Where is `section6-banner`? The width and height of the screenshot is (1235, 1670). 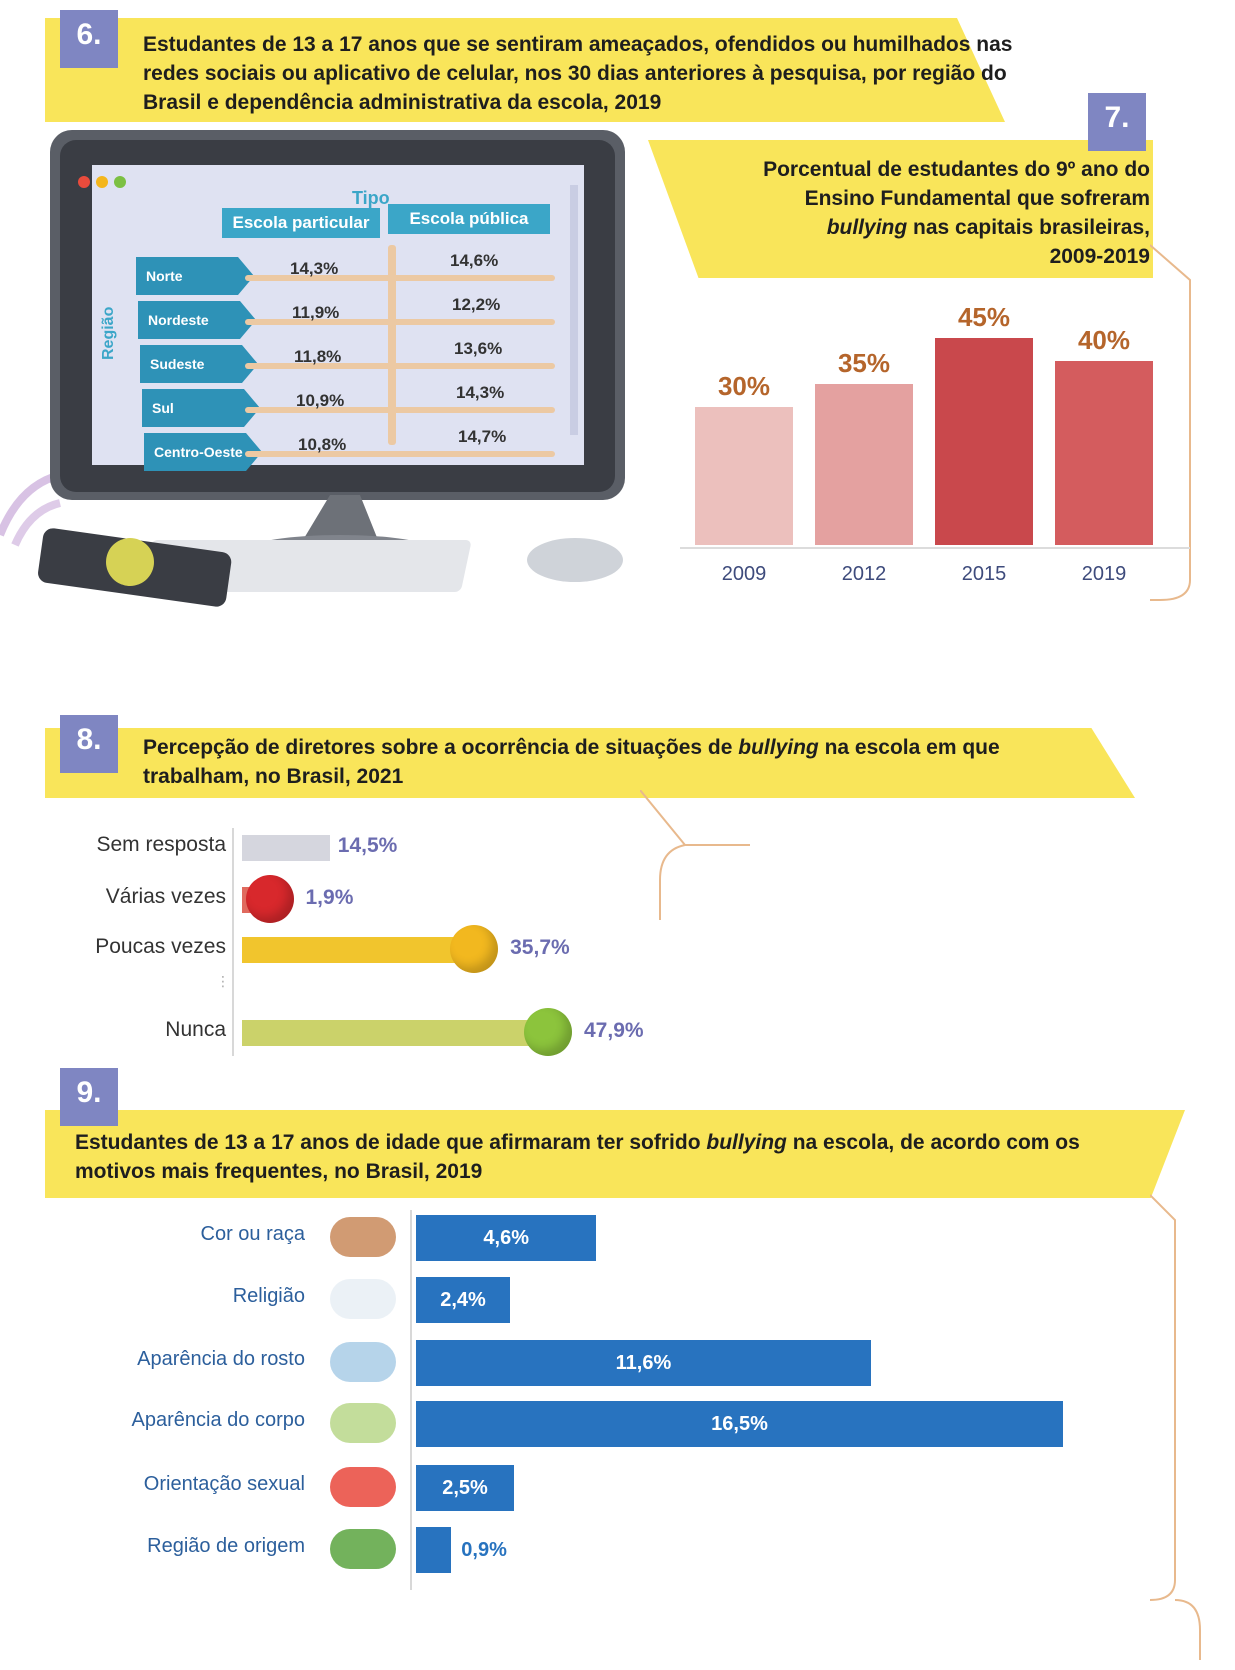 section6-banner is located at coordinates (525, 70).